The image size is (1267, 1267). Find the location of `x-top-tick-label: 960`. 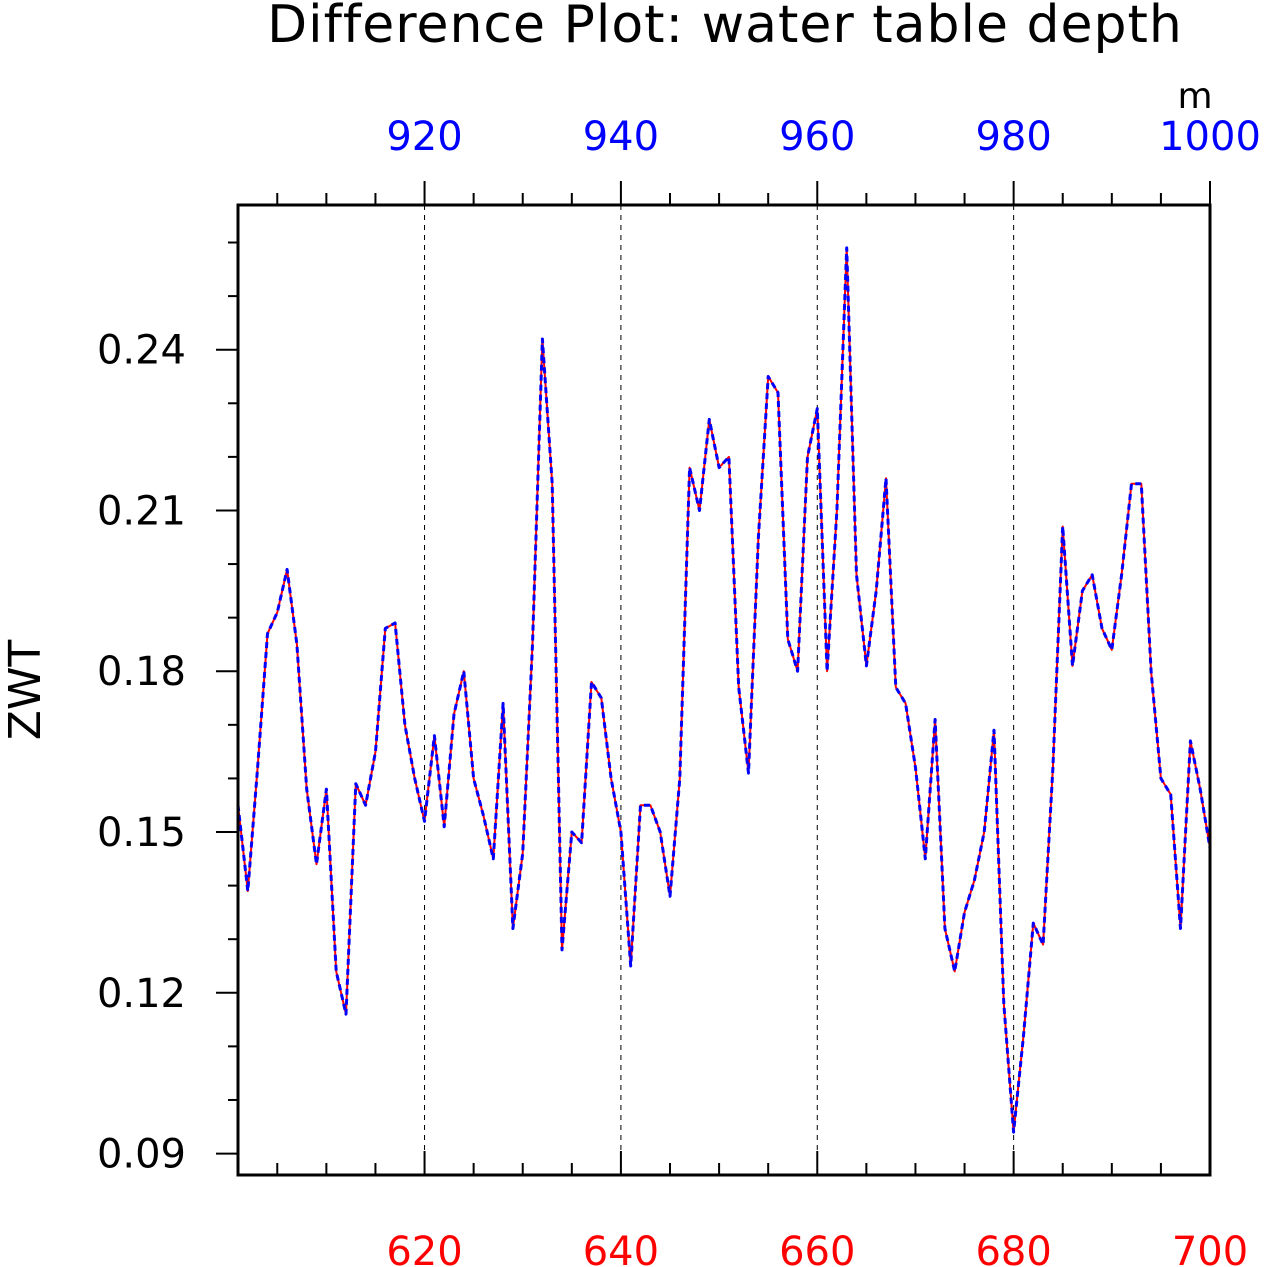

x-top-tick-label: 960 is located at coordinates (817, 137).